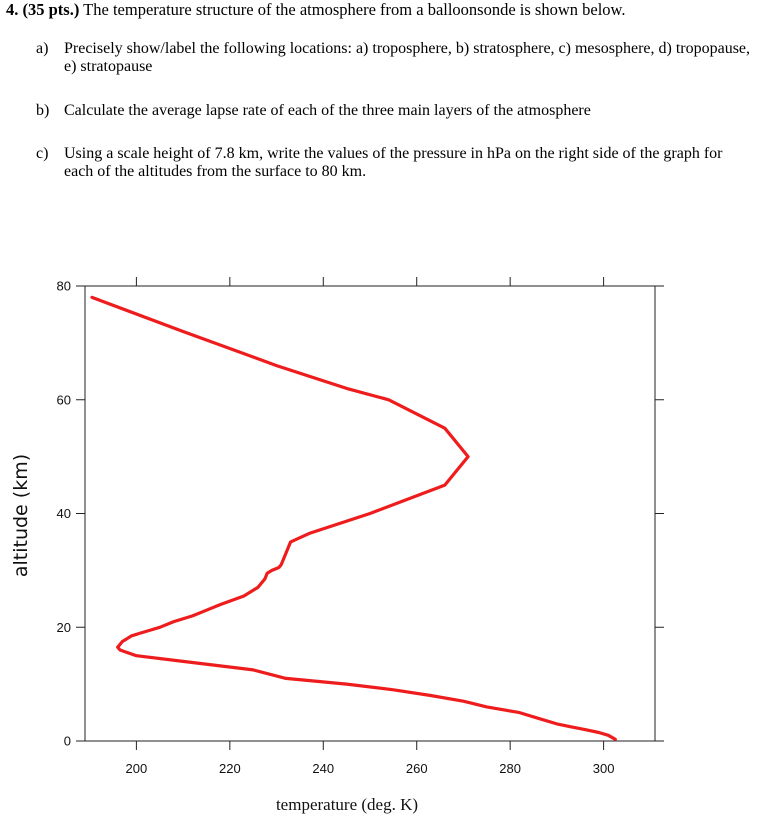  What do you see at coordinates (64, 627) in the screenshot?
I see `y-tick-label: 20` at bounding box center [64, 627].